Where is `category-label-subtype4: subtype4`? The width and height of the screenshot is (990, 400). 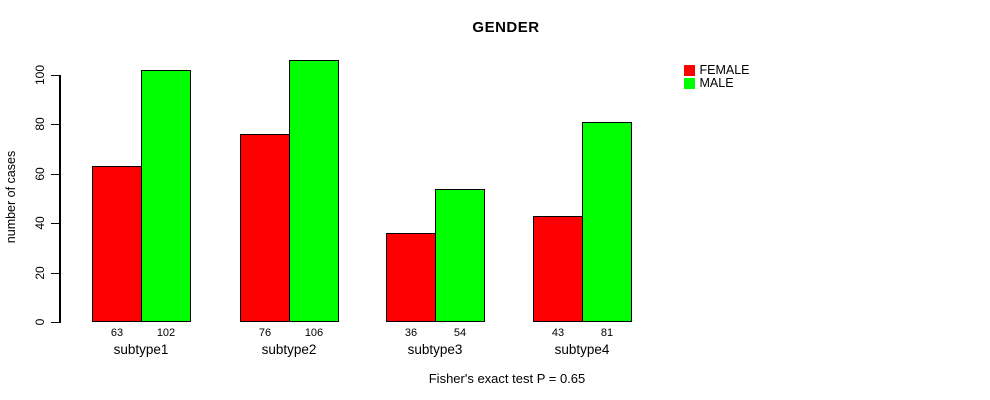 category-label-subtype4: subtype4 is located at coordinates (582, 349).